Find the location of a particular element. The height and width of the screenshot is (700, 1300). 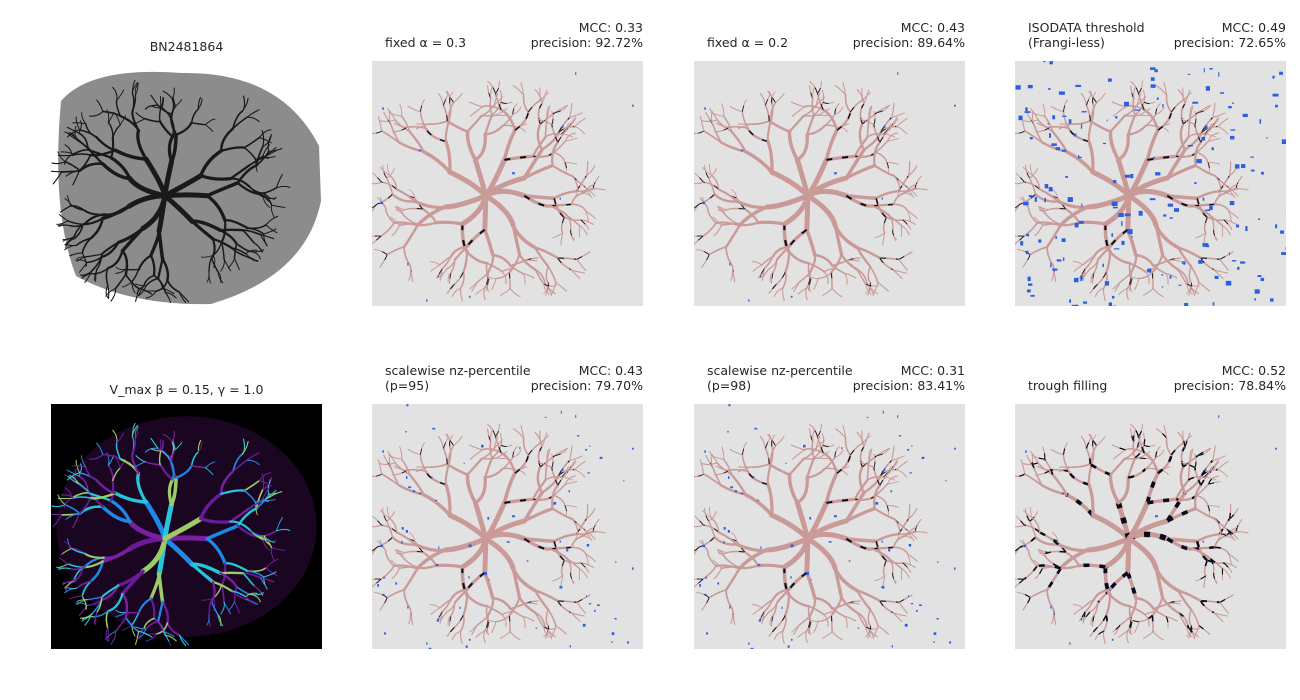

score-label: MCC: 0.31 is located at coordinates (933, 370).